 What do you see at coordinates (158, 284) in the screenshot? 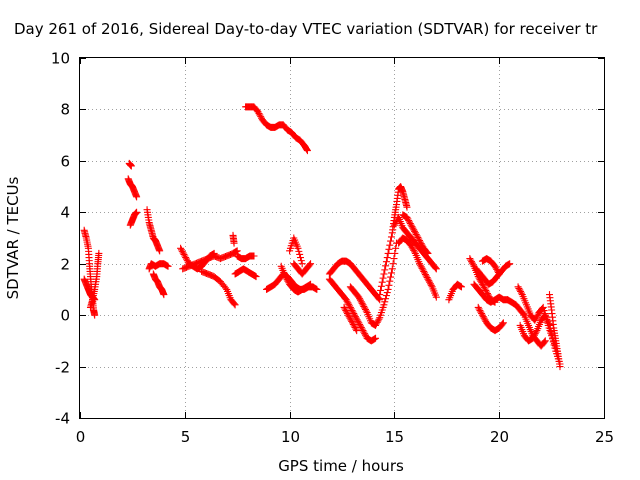
I see `series-seg9` at bounding box center [158, 284].